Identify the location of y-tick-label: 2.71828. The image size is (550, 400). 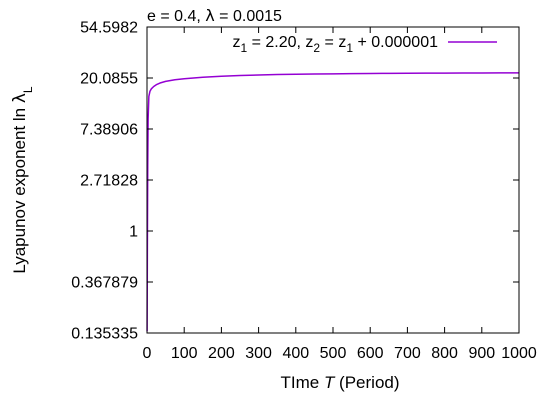
(109, 181).